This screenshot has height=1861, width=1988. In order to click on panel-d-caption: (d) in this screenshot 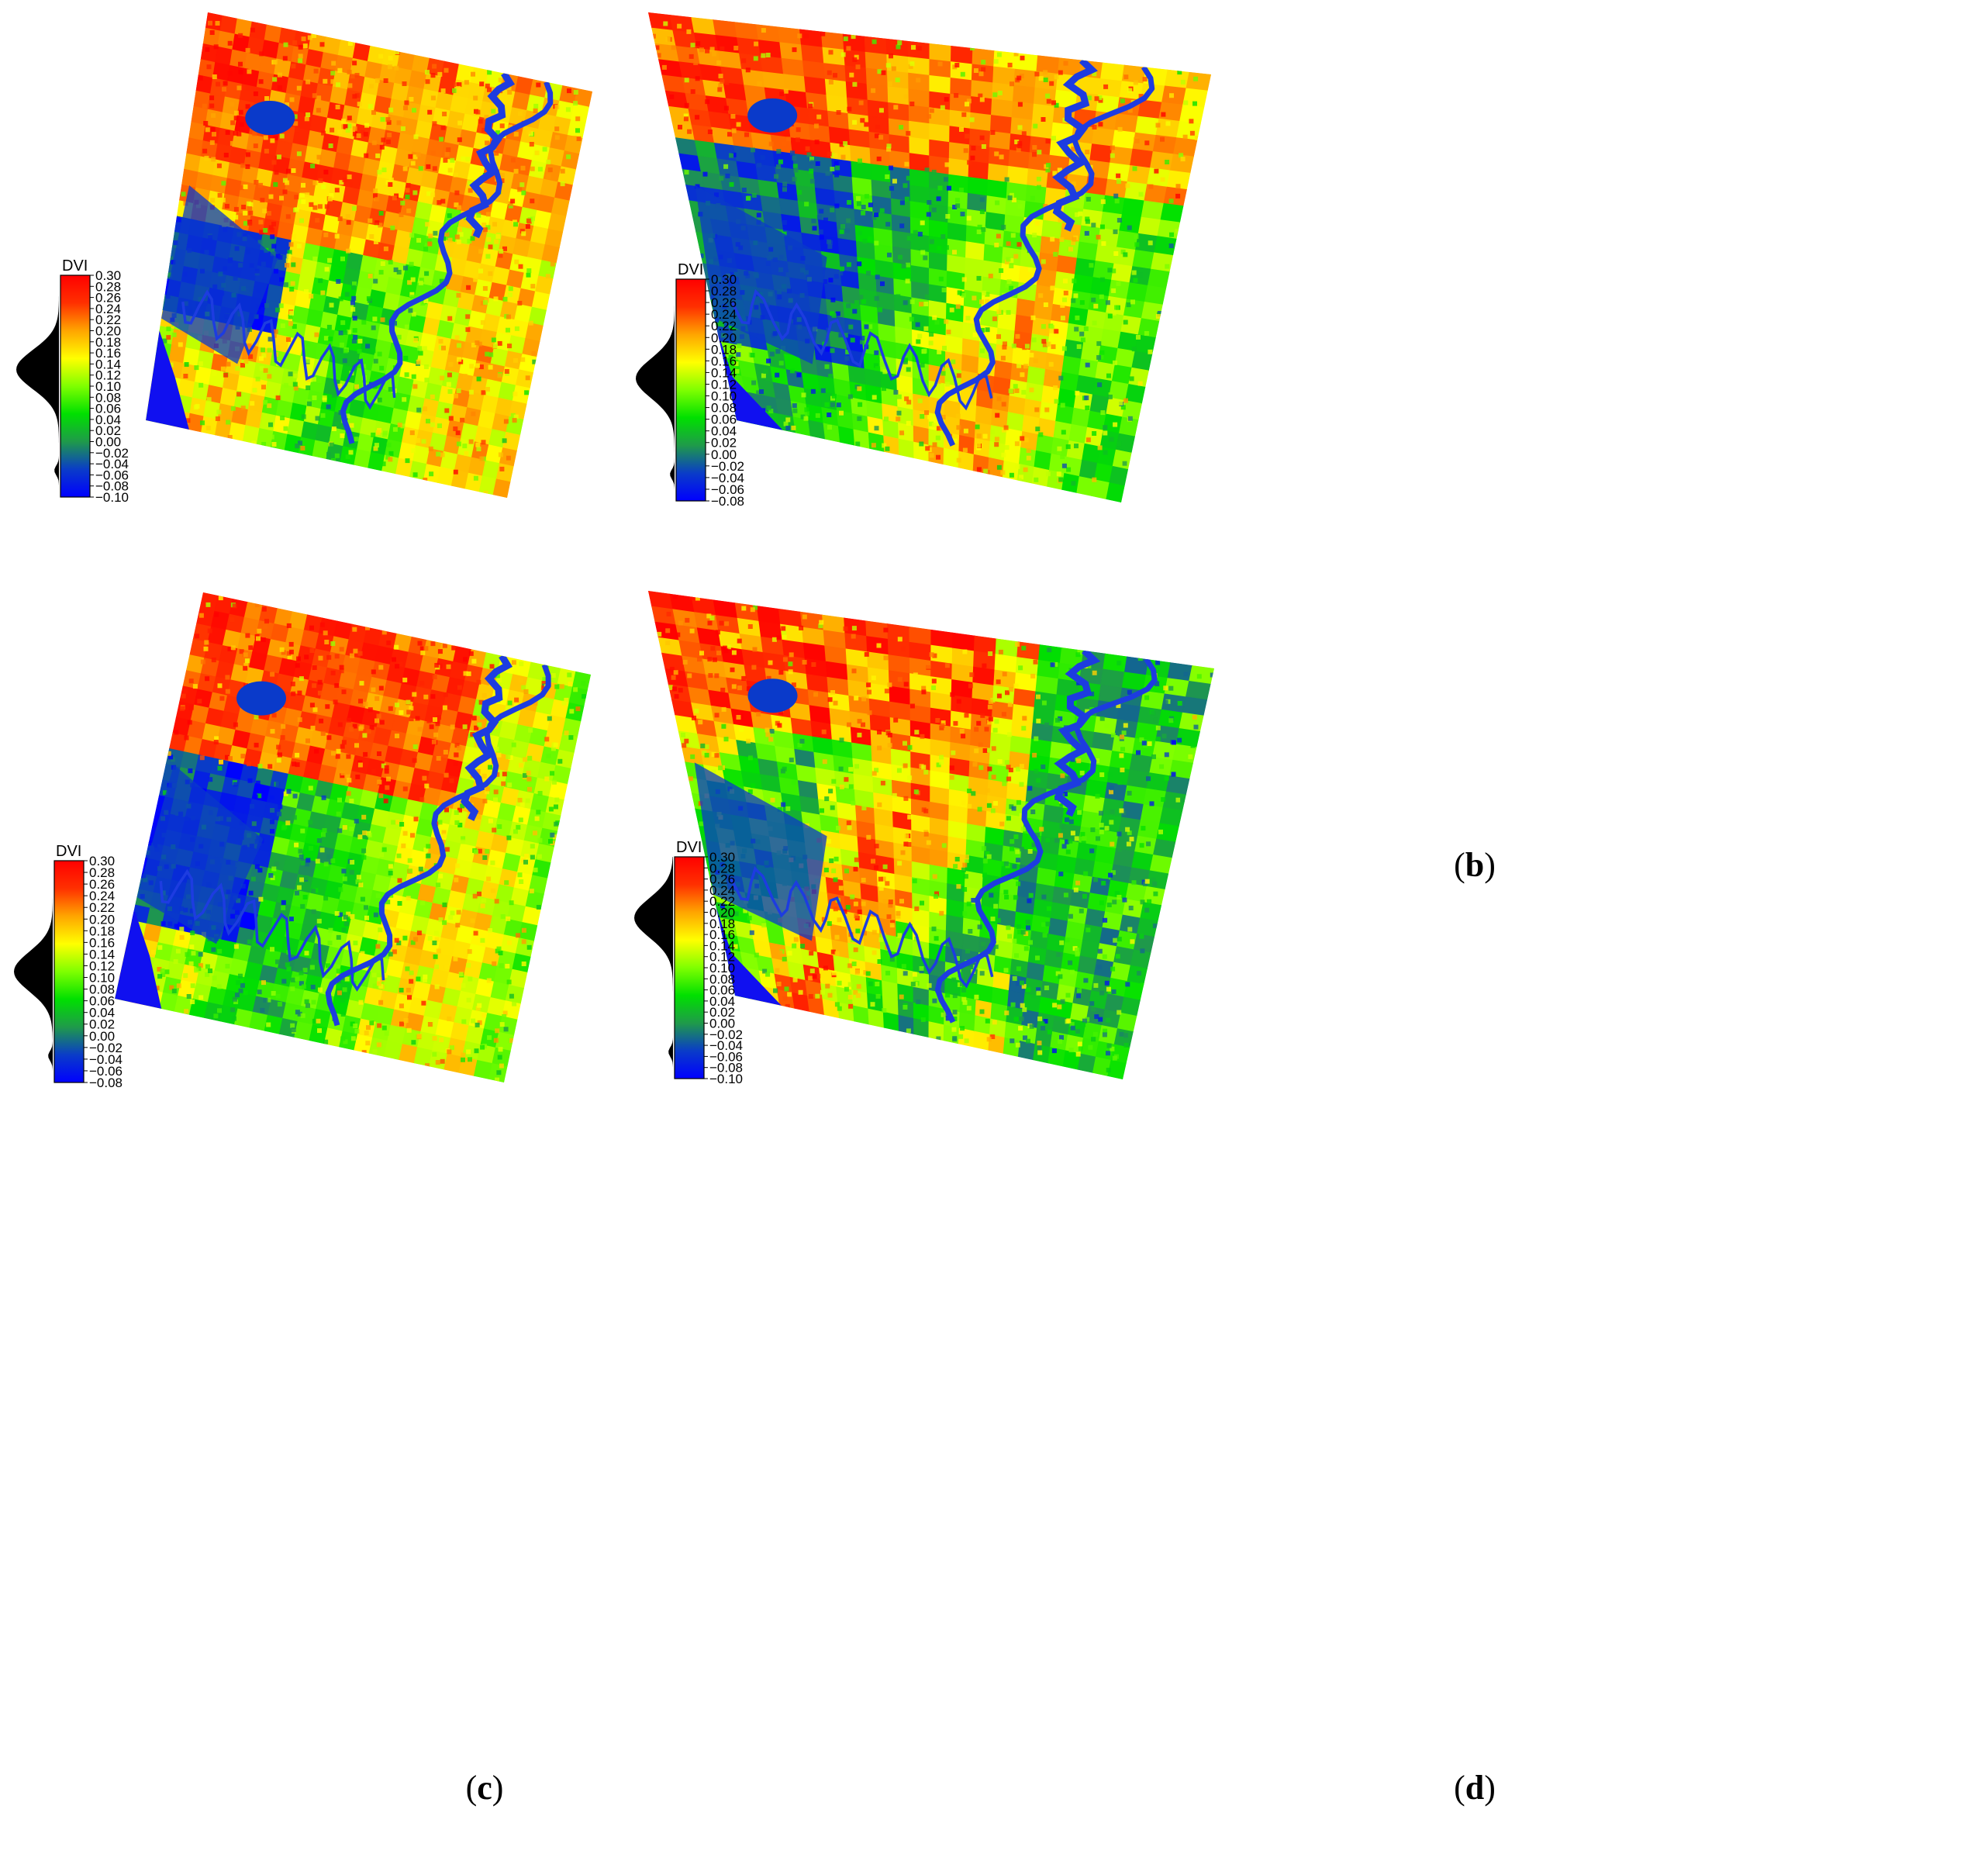, I will do `click(1475, 1787)`.